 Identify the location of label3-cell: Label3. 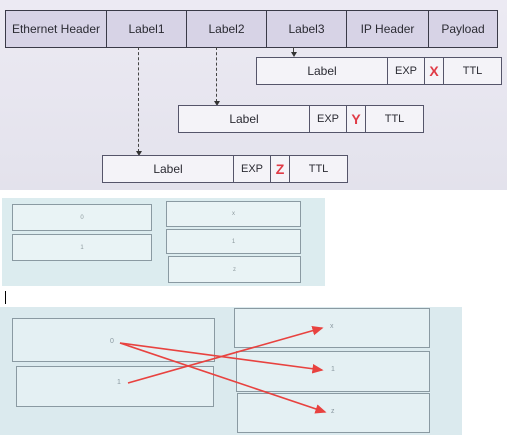
(307, 29).